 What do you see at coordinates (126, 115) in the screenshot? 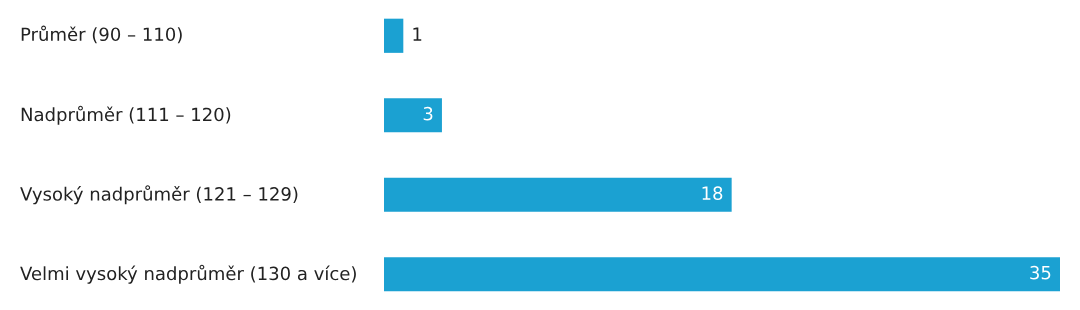
I see `y-tick-label: Nadprůměr (111 – 120)` at bounding box center [126, 115].